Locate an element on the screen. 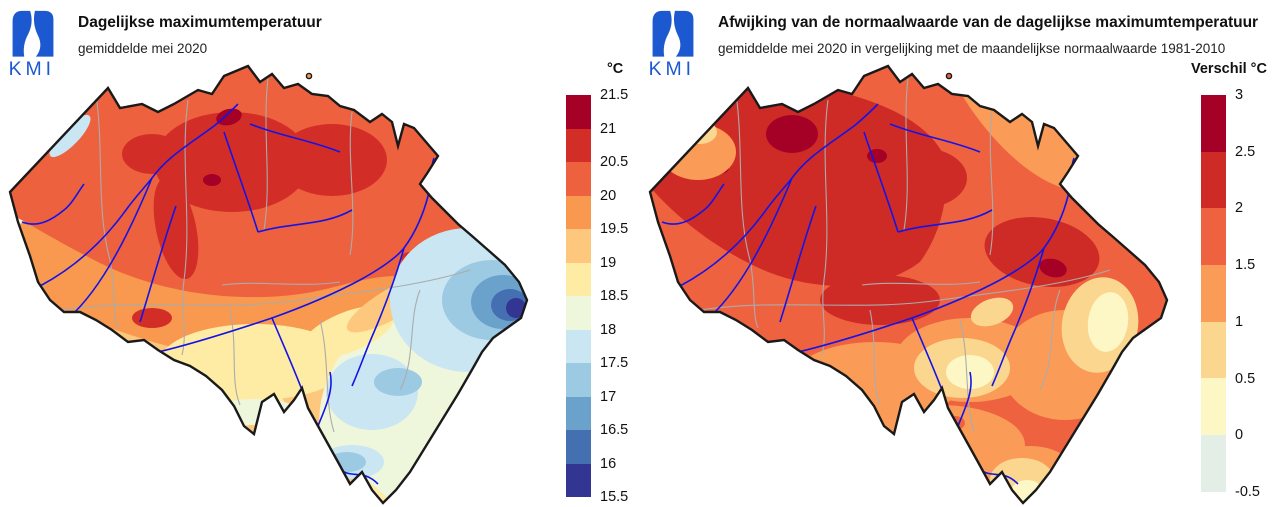 Image resolution: width=1280 pixels, height=507 pixels. legend-tick-label: 18 is located at coordinates (608, 329).